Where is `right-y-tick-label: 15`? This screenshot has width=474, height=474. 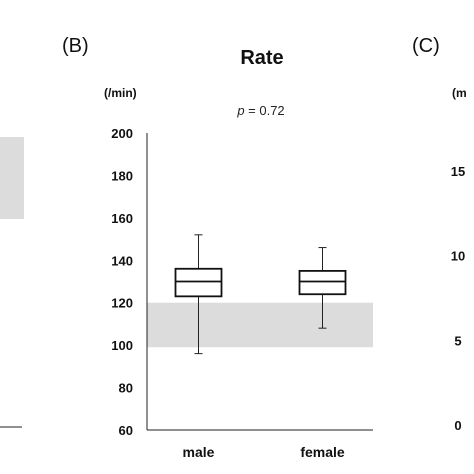 right-y-tick-label: 15 is located at coordinates (458, 171).